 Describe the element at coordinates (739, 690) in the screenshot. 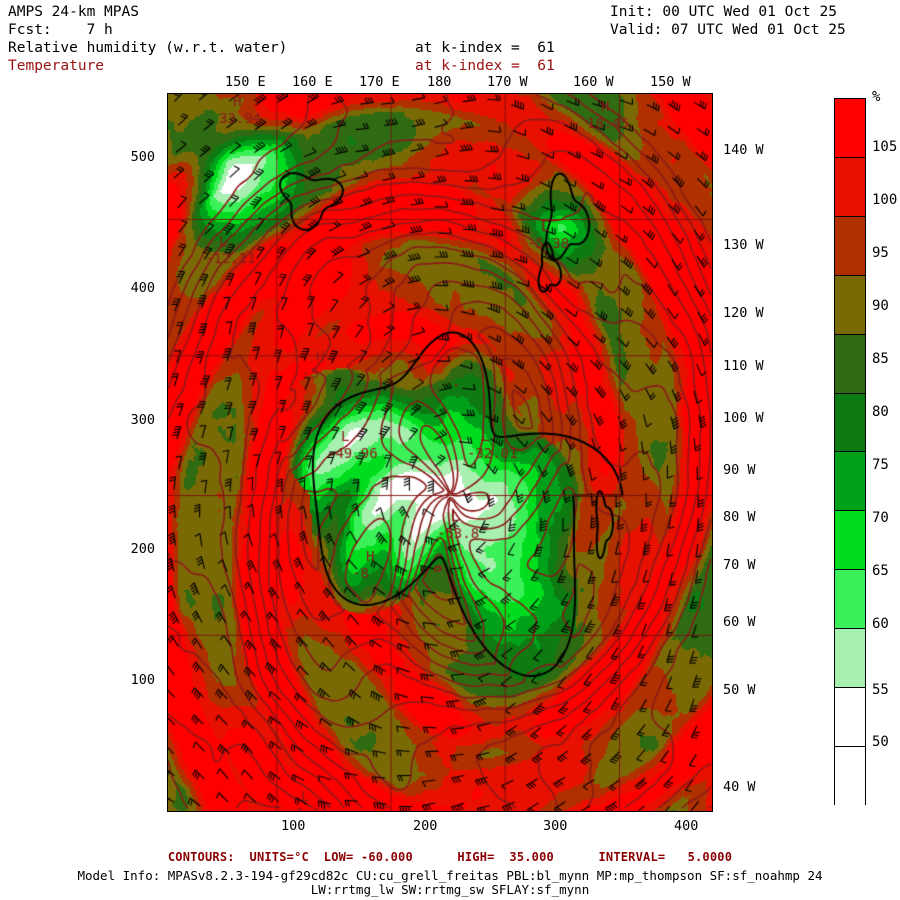

I see `axis-tick-label: 50 W` at that location.